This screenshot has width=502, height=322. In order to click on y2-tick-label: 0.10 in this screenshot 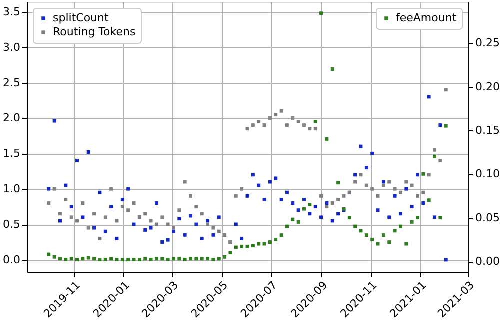, I will do `click(488, 174)`.